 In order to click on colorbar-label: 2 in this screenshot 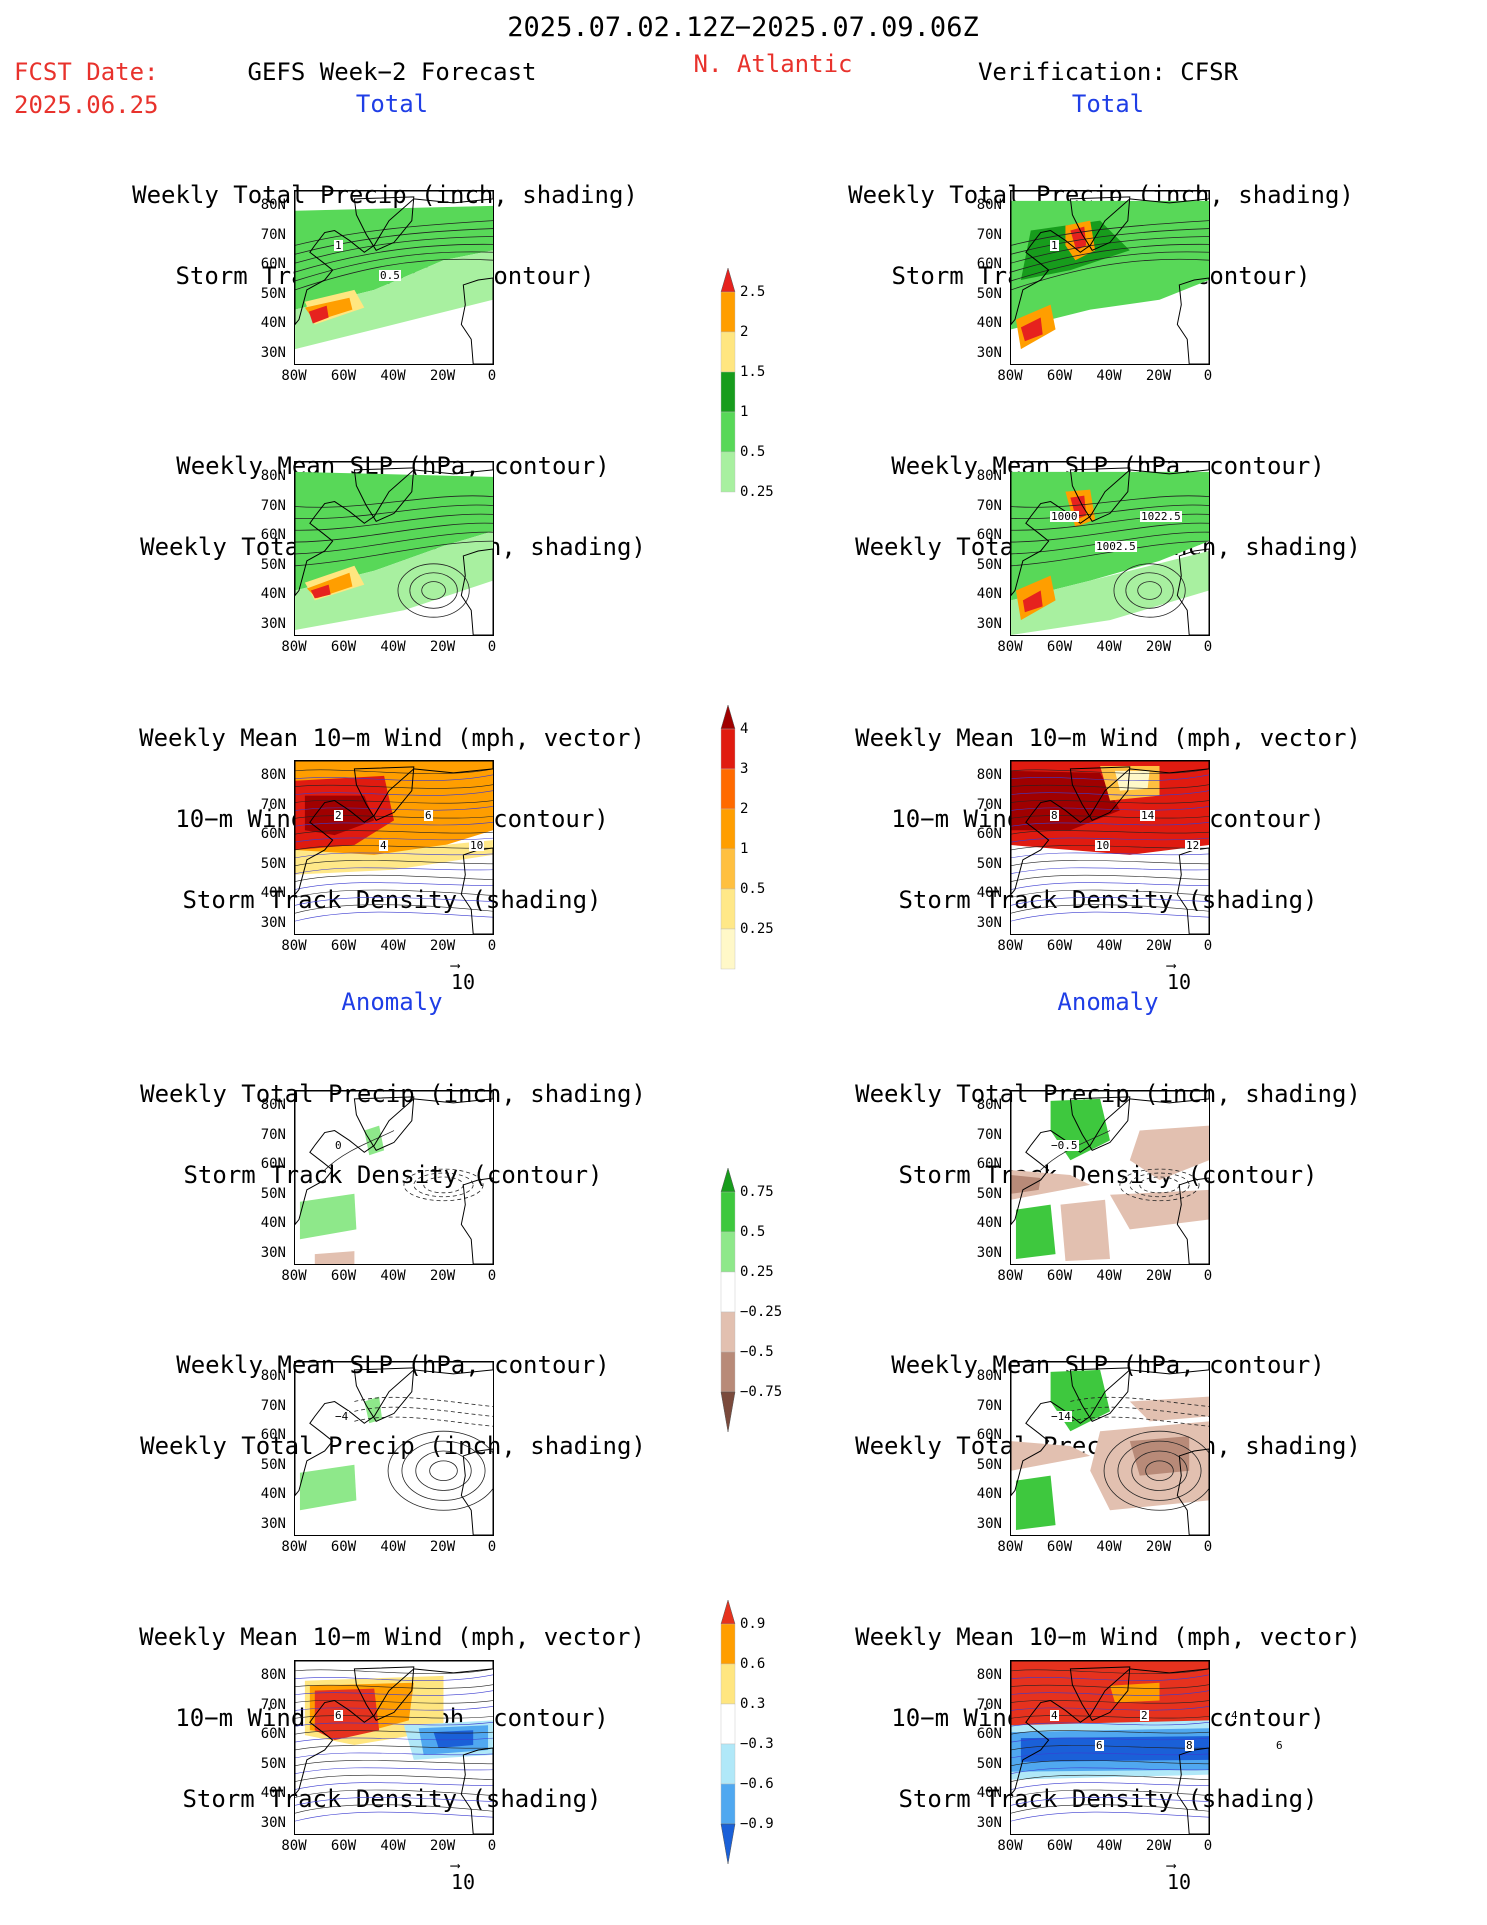, I will do `click(744, 809)`.